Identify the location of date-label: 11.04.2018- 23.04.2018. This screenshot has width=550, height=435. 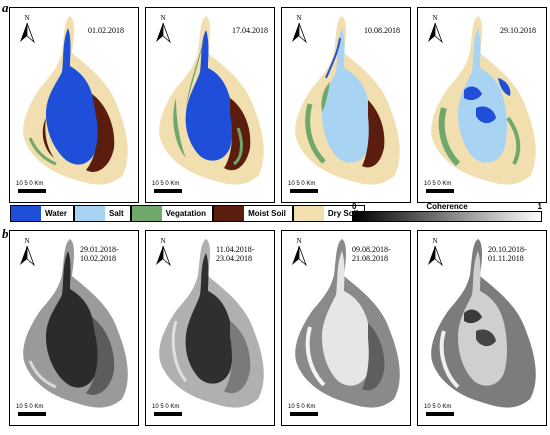
(235, 254).